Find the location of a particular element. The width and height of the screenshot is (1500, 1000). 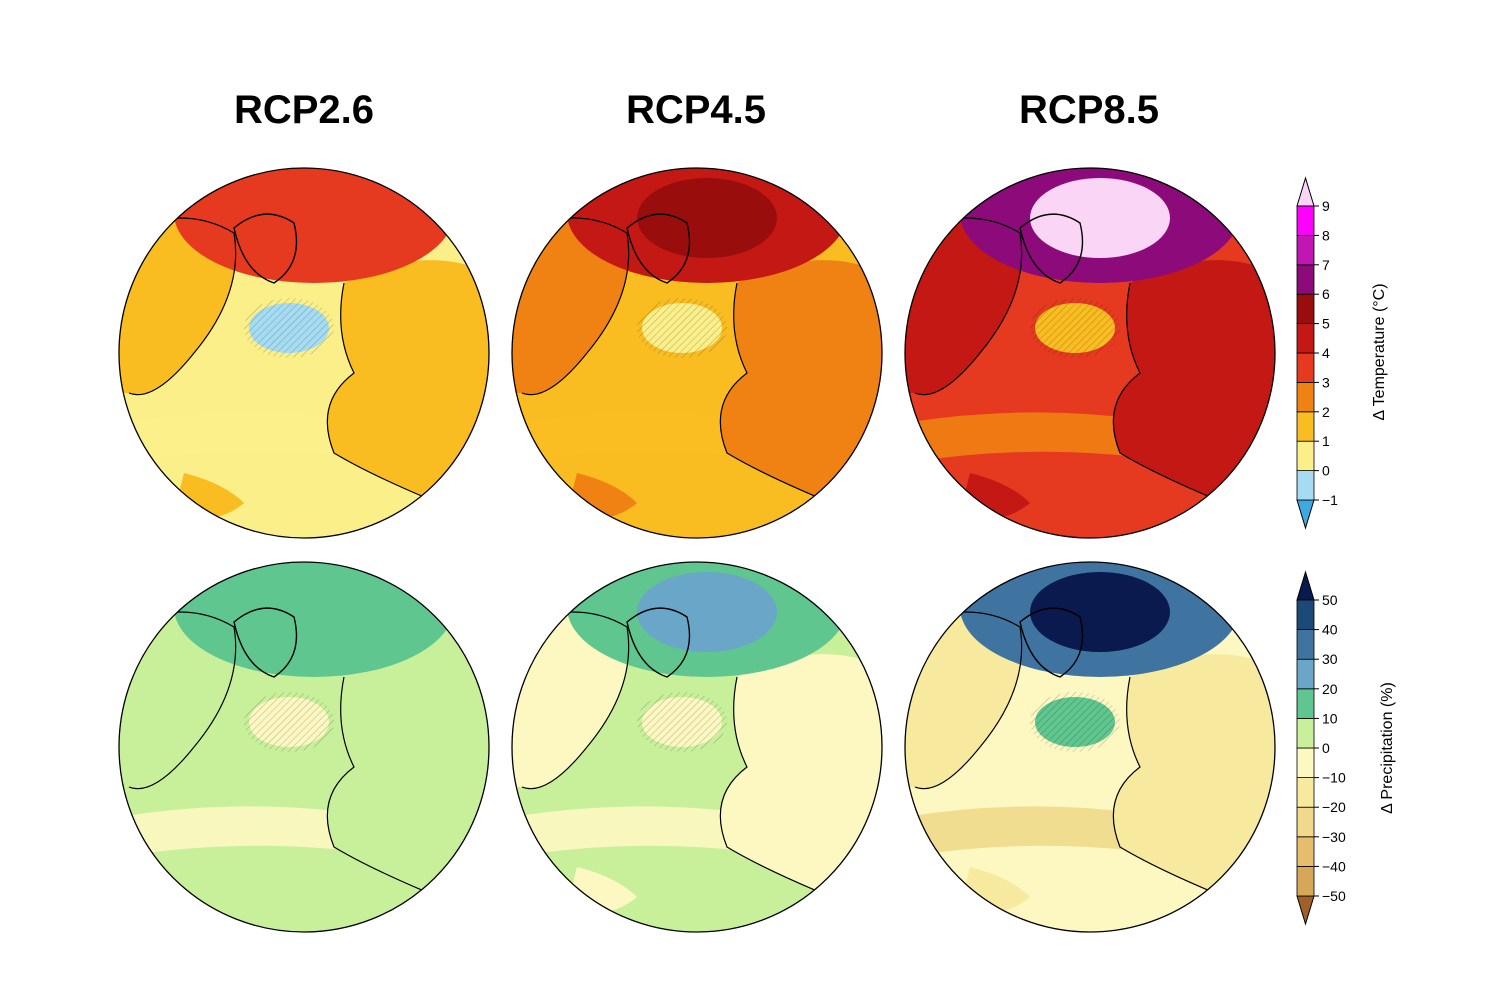

precipitation-tick-label: −50 is located at coordinates (1334, 896).